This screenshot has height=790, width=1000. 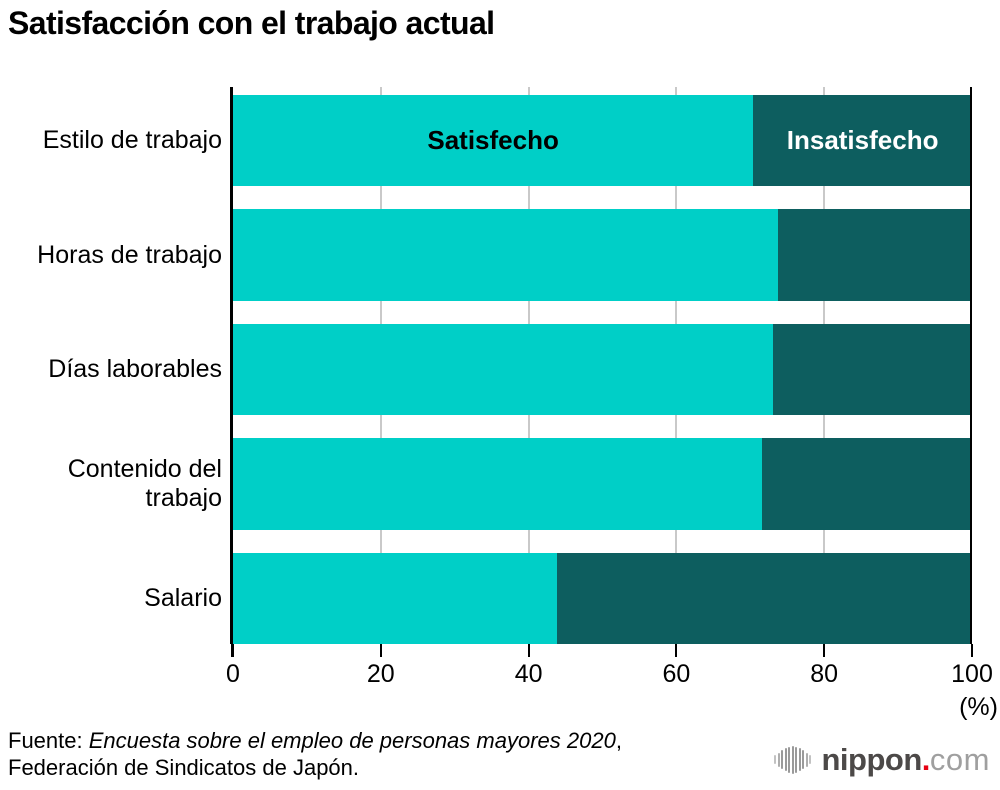 What do you see at coordinates (129, 254) in the screenshot?
I see `category-label: Horas de trabajo` at bounding box center [129, 254].